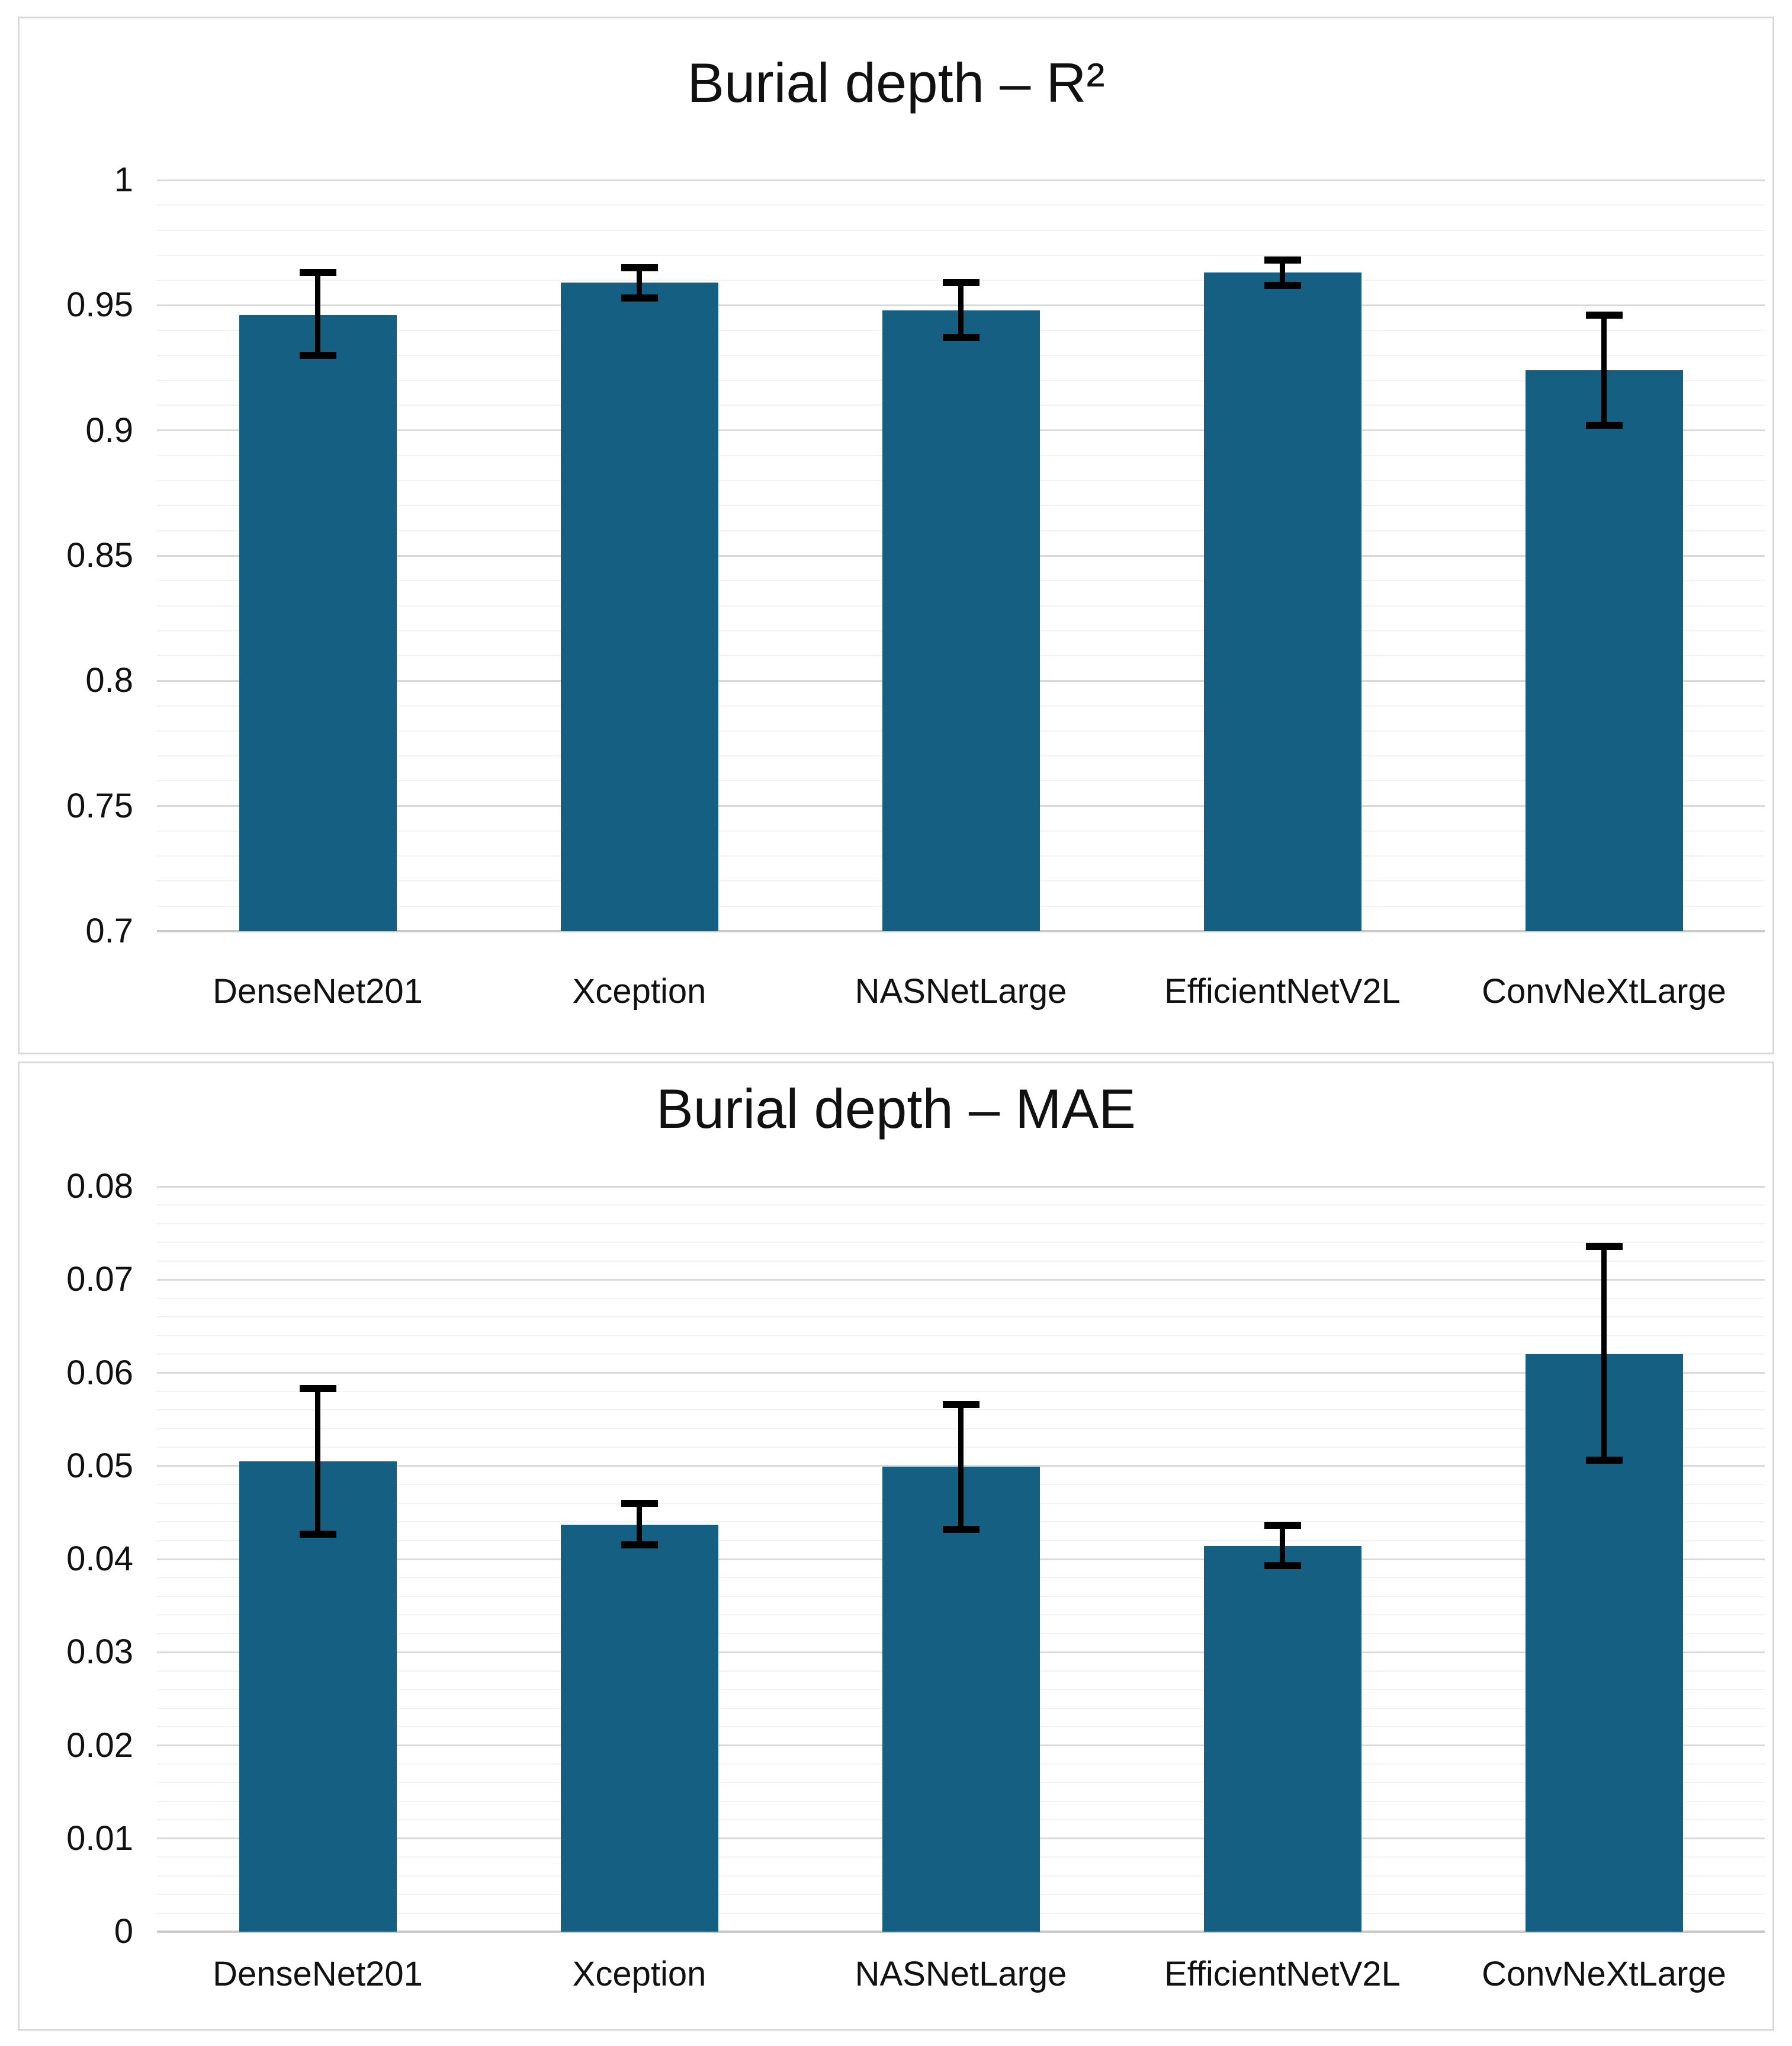 The image size is (1792, 2046). What do you see at coordinates (109, 430) in the screenshot?
I see `y-axis-tick-label: 0.9` at bounding box center [109, 430].